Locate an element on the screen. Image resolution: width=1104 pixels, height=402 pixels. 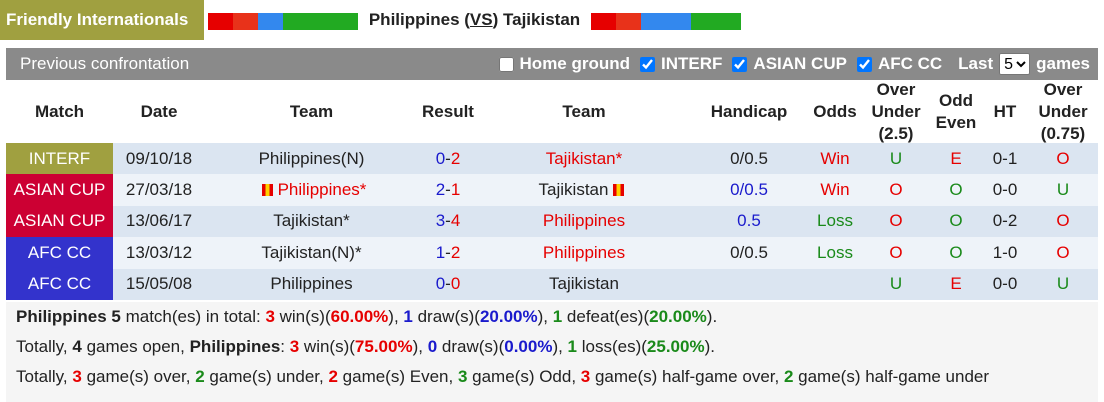
column-header: Handicap is located at coordinates (749, 111).